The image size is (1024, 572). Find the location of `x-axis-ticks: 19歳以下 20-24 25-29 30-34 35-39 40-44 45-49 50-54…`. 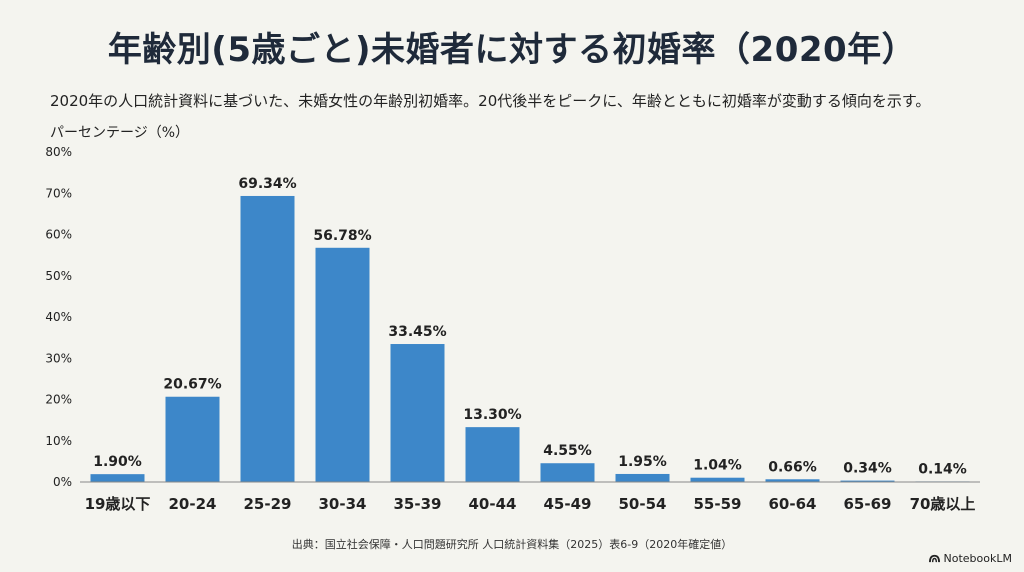

x-axis-ticks: 19歳以下 20-24 25-29 30-34 35-39 40-44 45-49 50-54… is located at coordinates (530, 504).